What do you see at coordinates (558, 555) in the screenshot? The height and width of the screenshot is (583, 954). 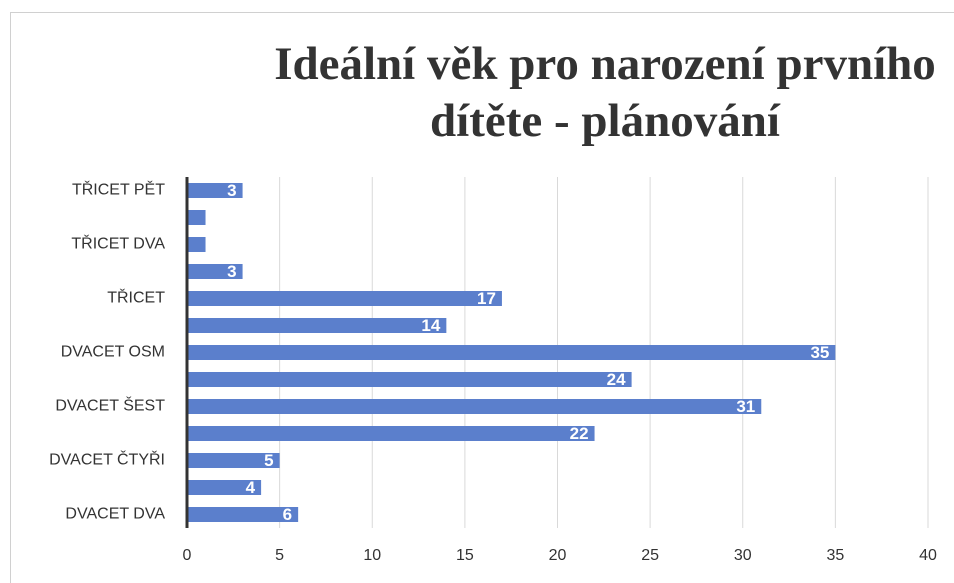 I see `x-tick-label: 20` at bounding box center [558, 555].